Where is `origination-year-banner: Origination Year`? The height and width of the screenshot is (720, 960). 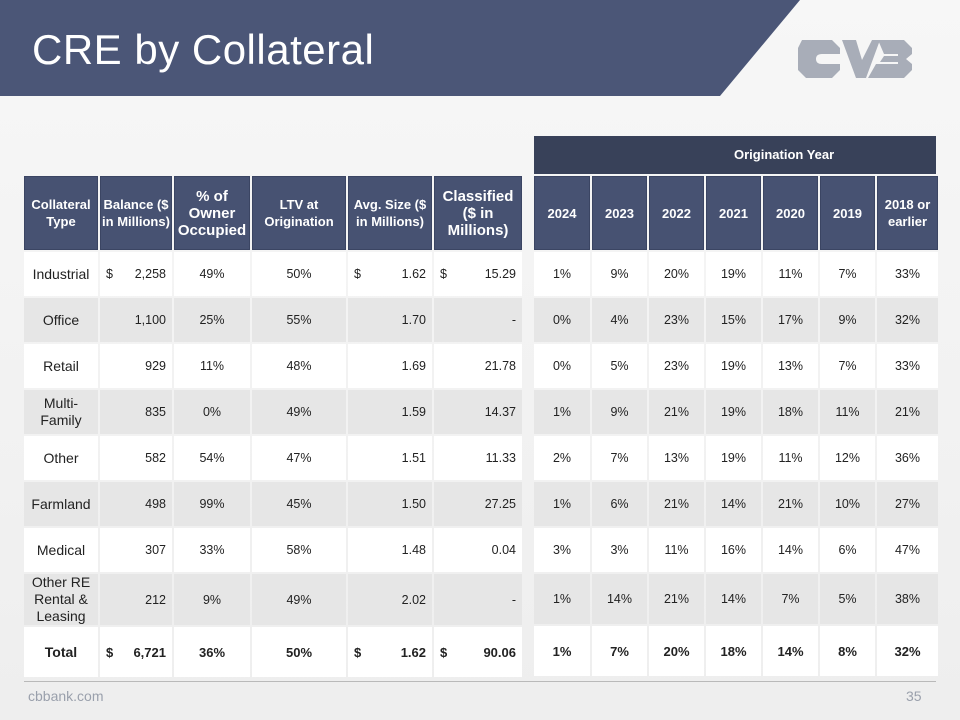 origination-year-banner: Origination Year is located at coordinates (735, 155).